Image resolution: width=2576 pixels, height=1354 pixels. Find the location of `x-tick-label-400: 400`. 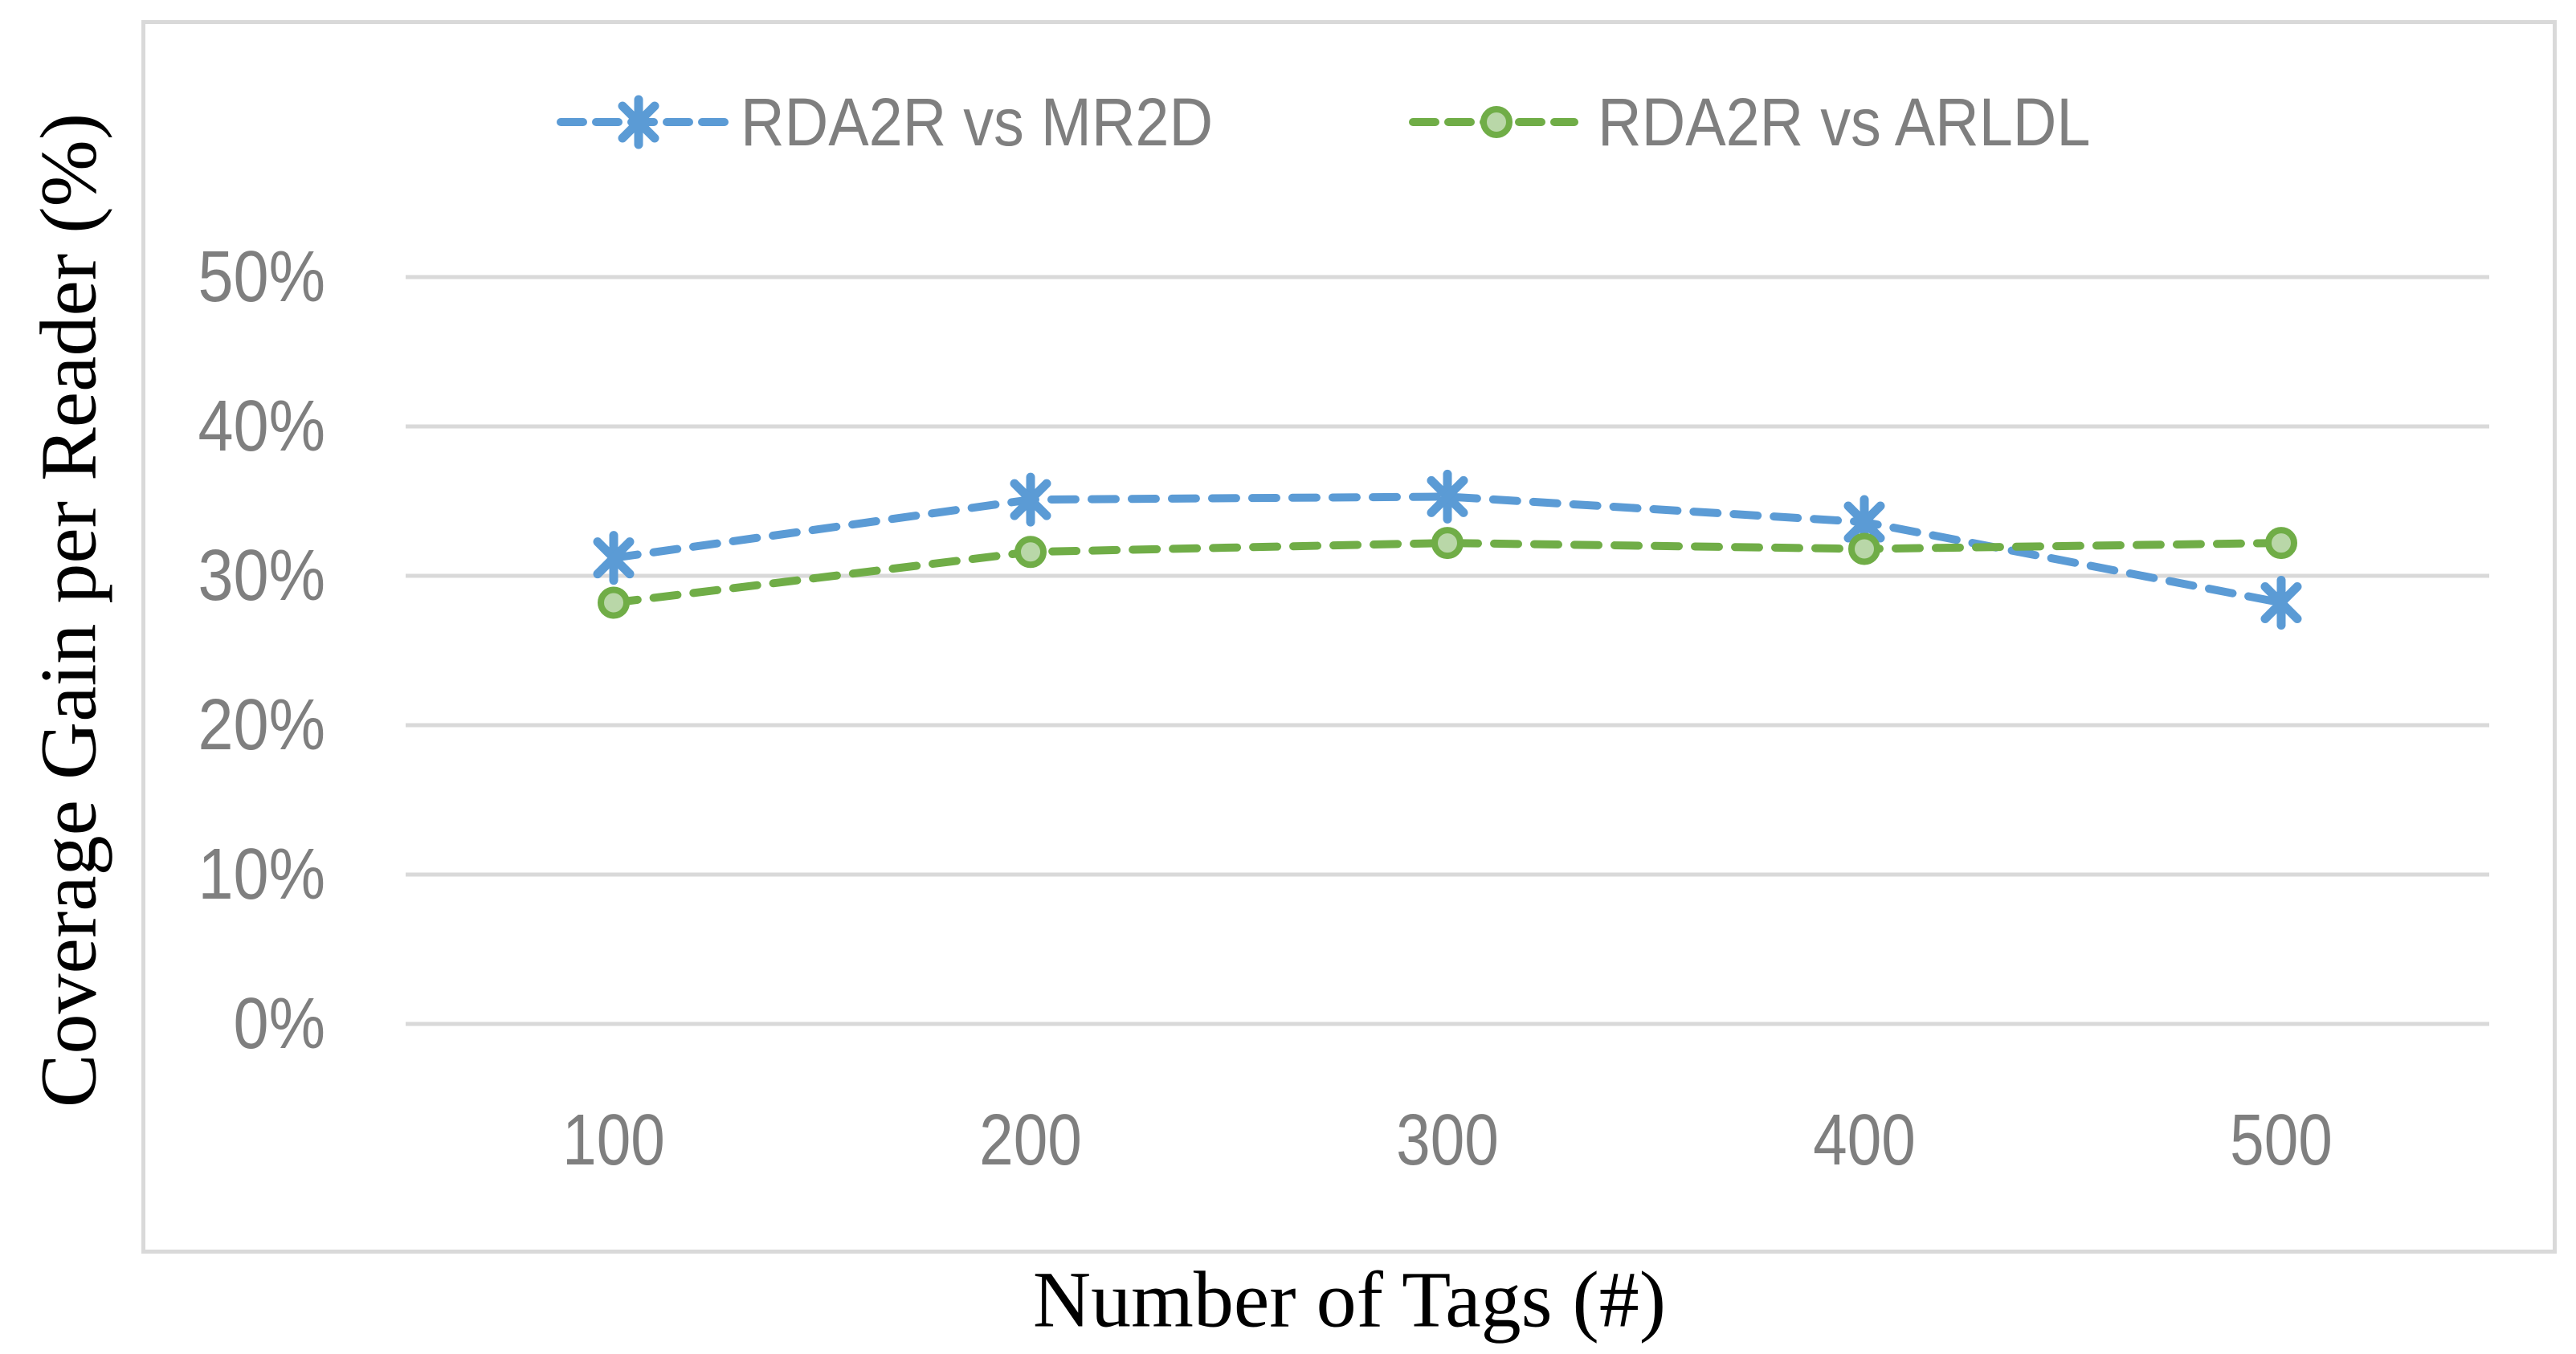

x-tick-label-400: 400 is located at coordinates (1864, 1140).